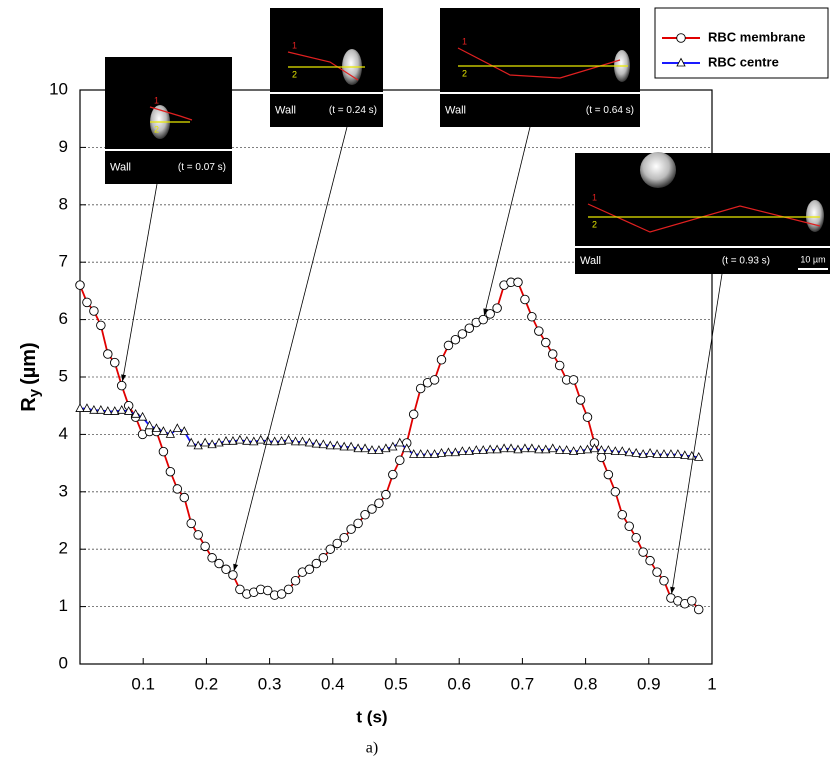  What do you see at coordinates (34, 392) in the screenshot?
I see `y-label-sub: y` at bounding box center [34, 392].